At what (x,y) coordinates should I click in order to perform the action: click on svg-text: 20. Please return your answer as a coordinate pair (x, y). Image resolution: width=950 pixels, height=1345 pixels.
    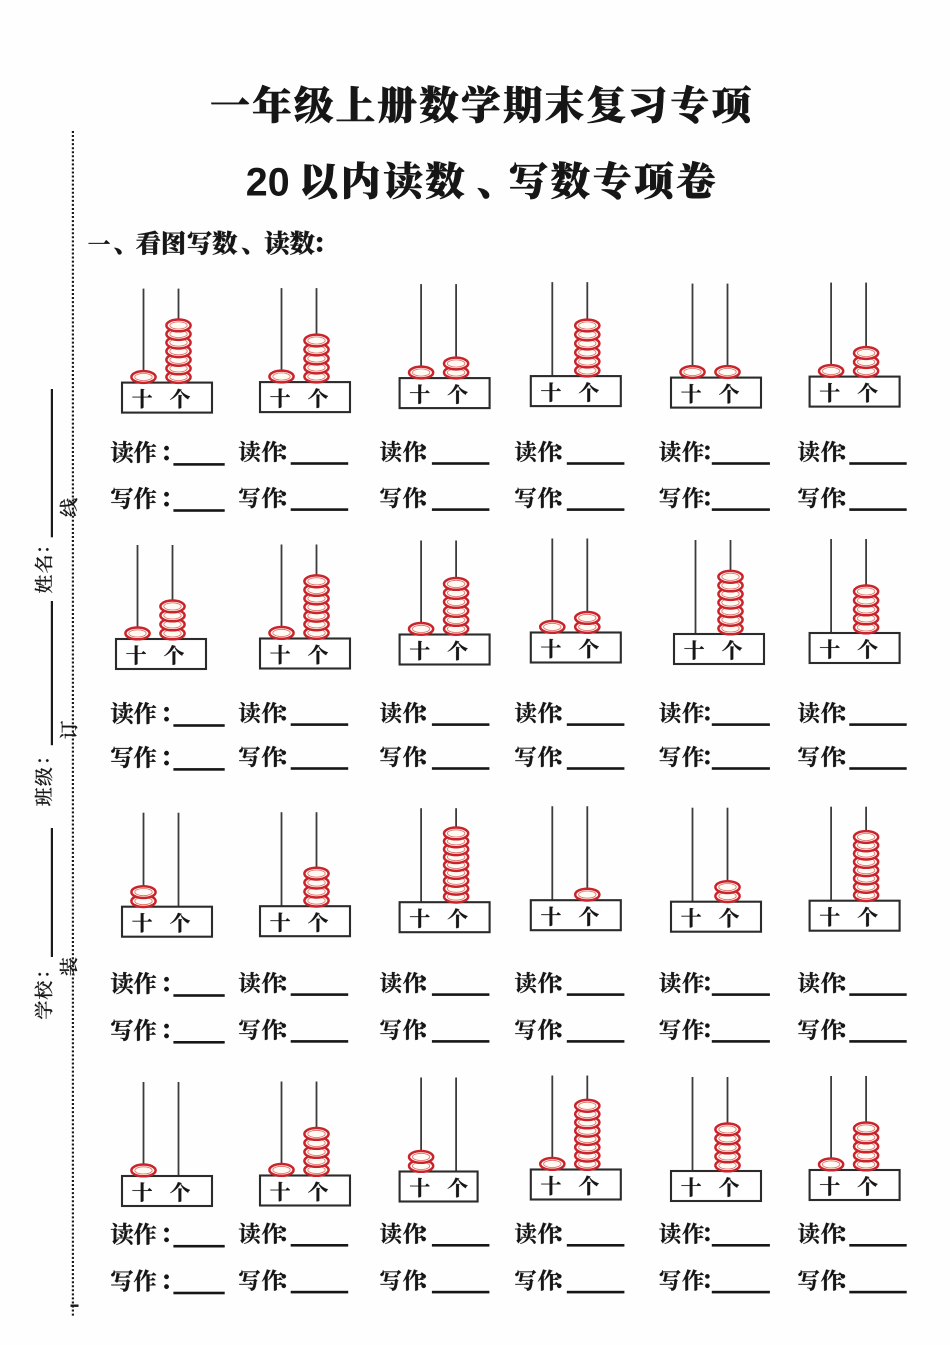
    Looking at the image, I should click on (268, 182).